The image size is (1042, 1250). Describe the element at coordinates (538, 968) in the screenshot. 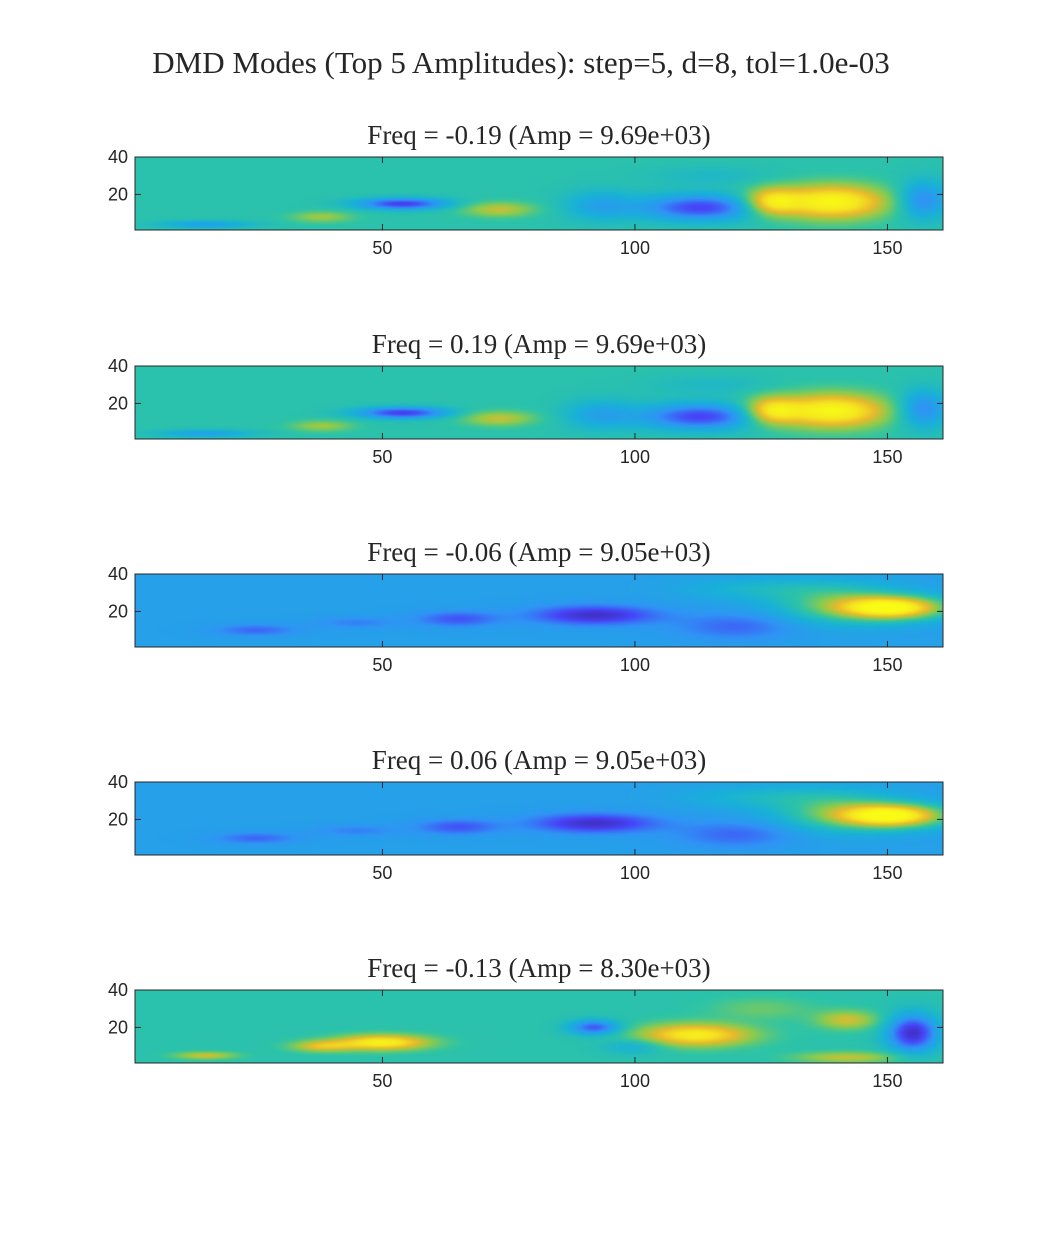

I see `panel-title: Freq = -0.13 (Amp = 8.30e+03)` at that location.